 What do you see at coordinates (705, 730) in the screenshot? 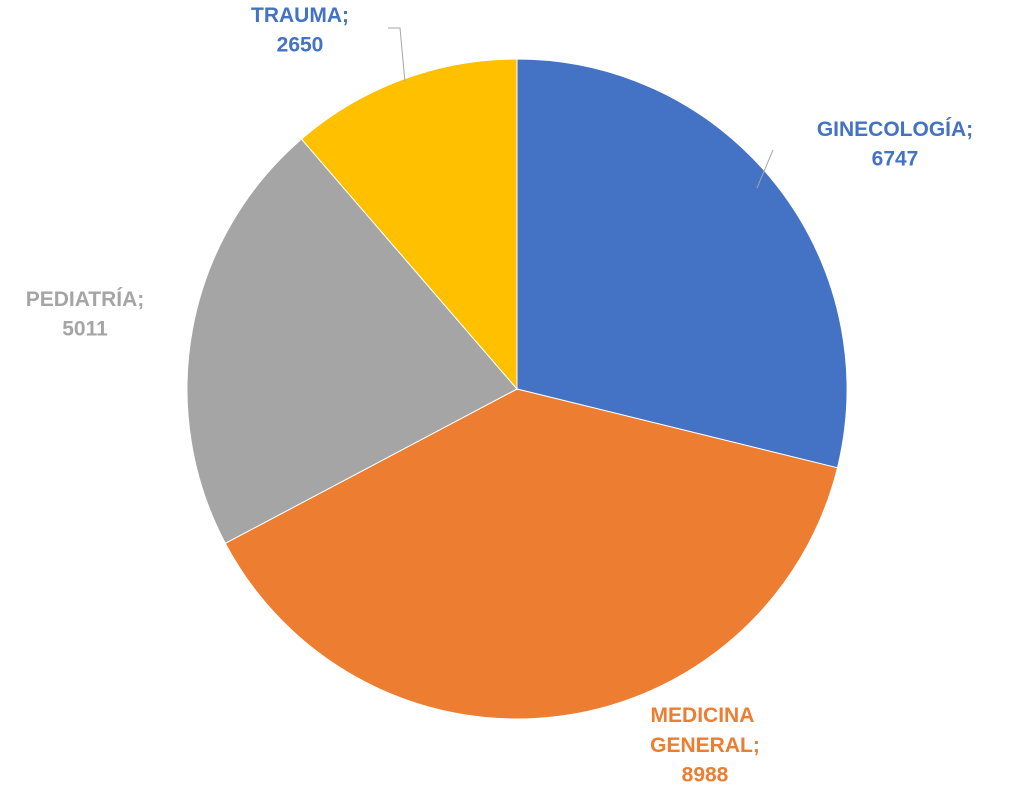
I see `data-label-category: MEDICINA GENERAL;` at bounding box center [705, 730].